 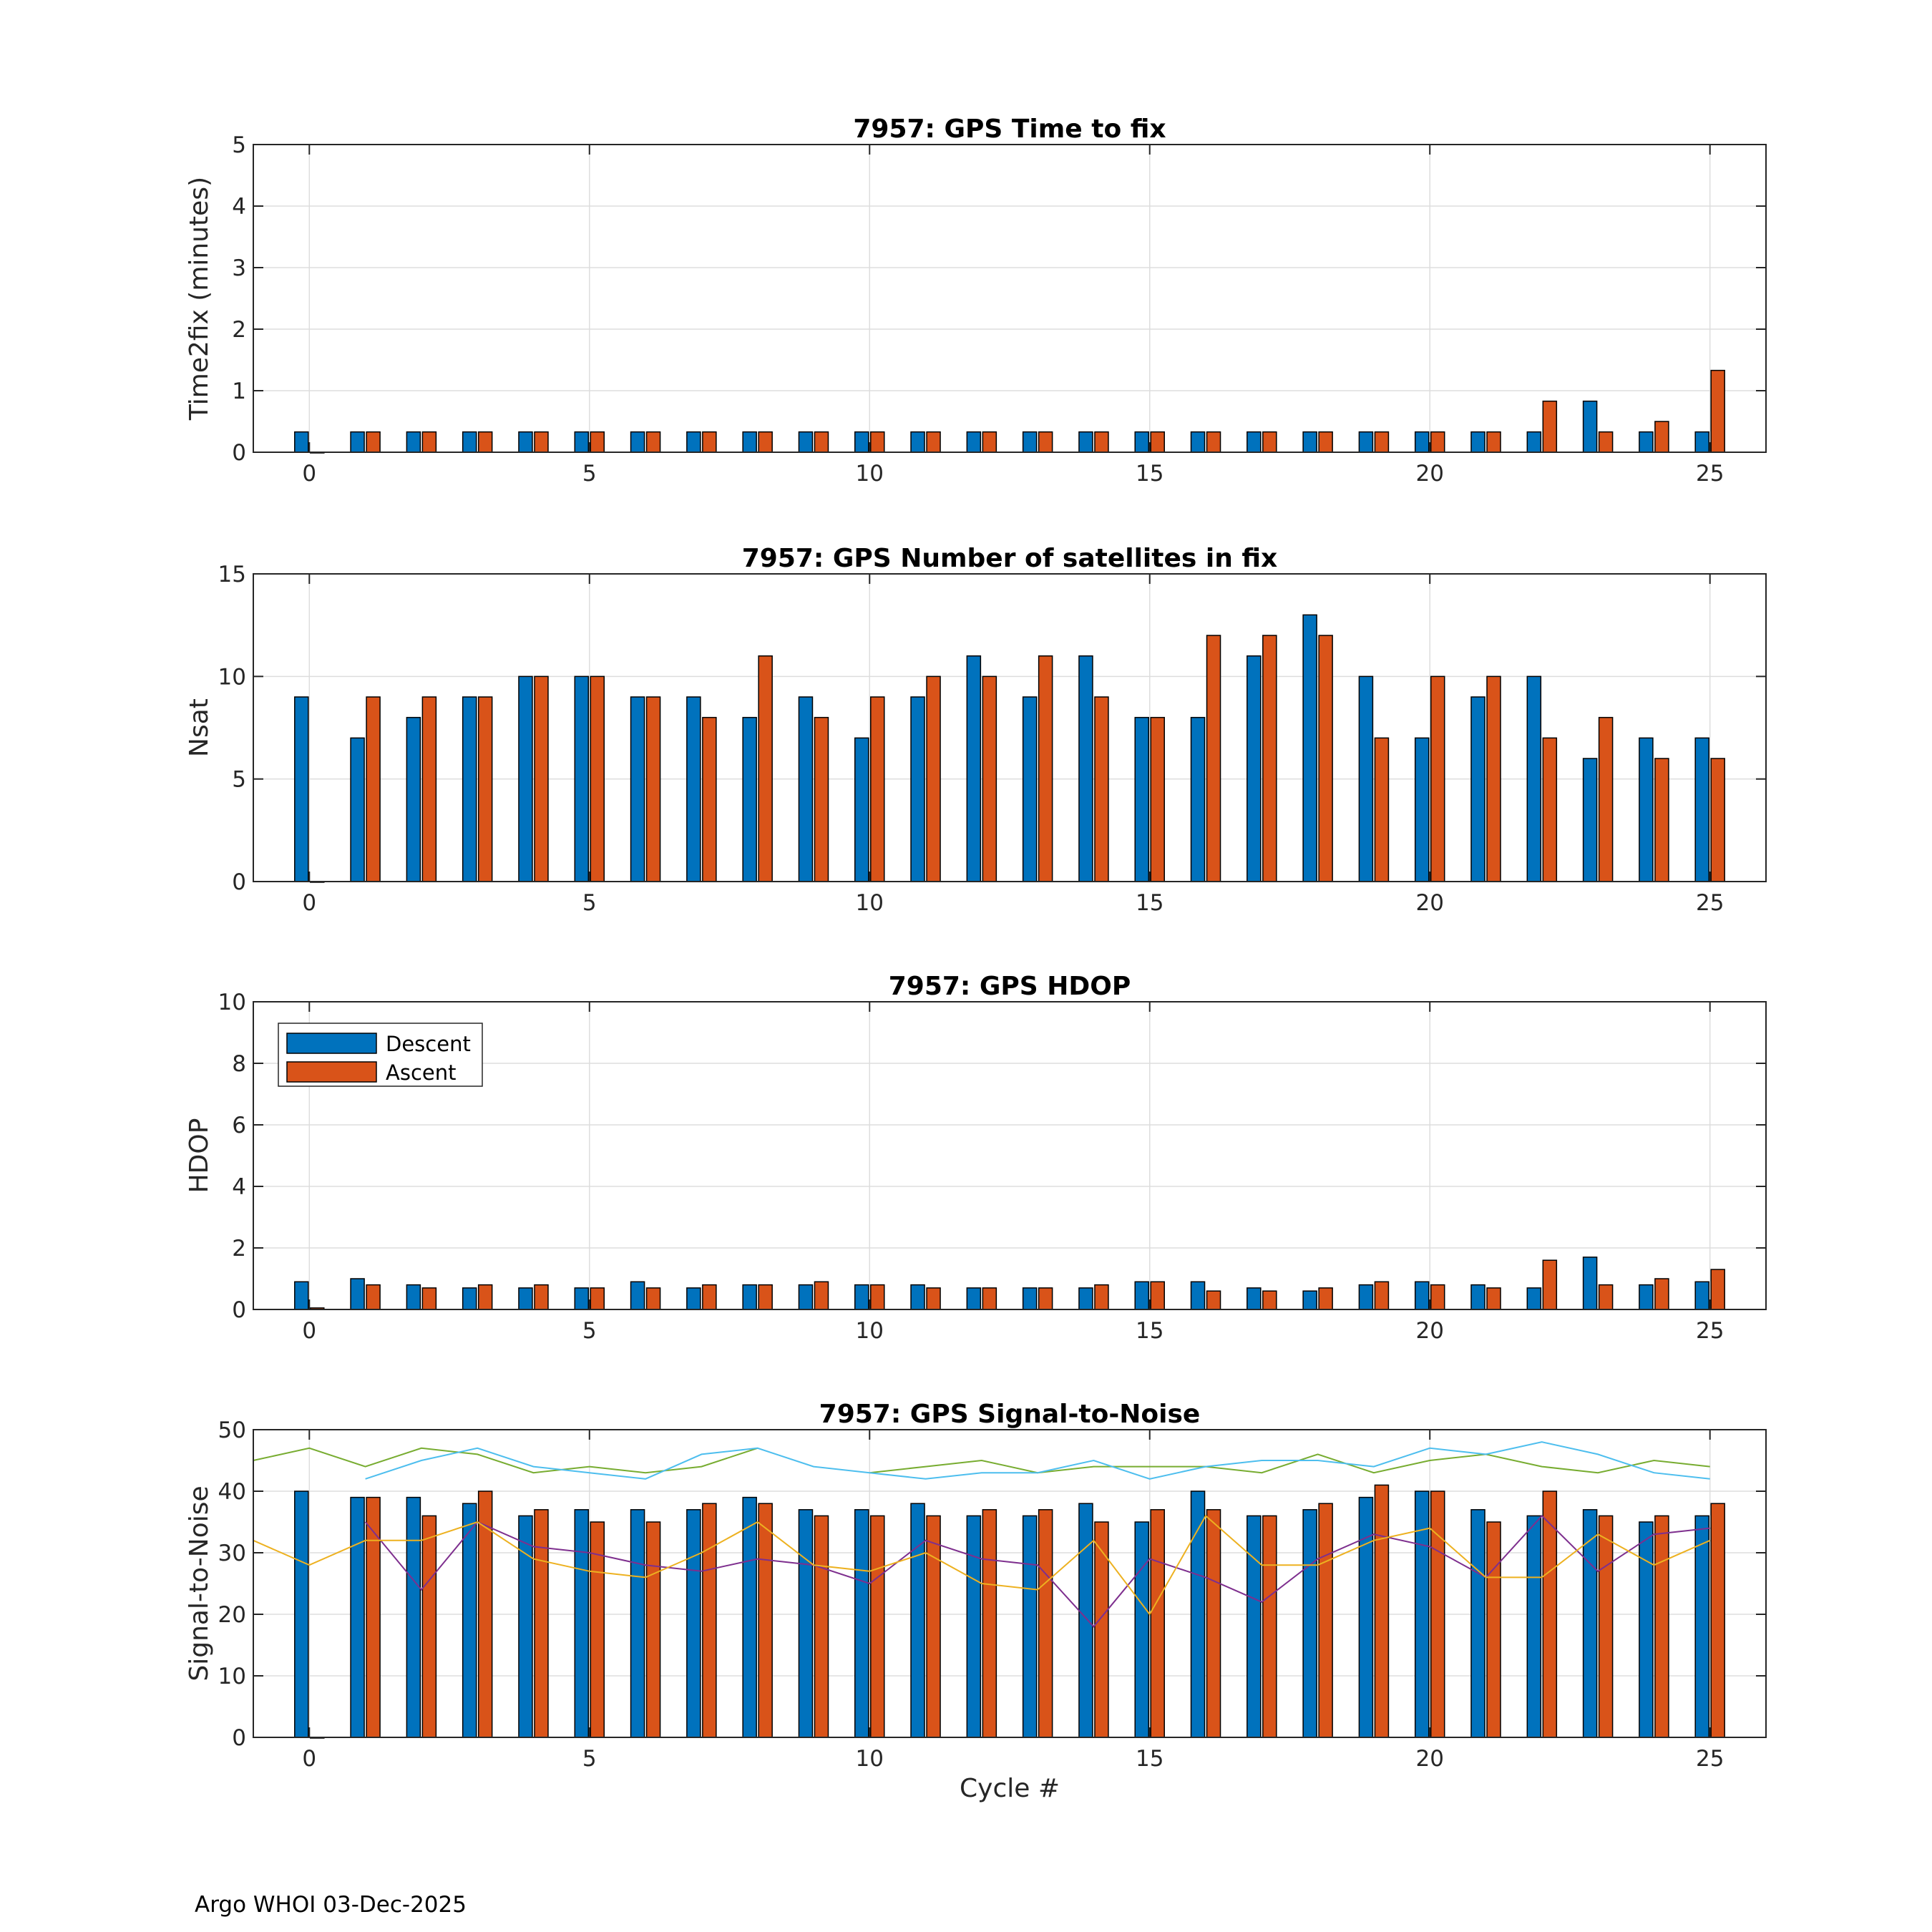 What do you see at coordinates (239, 1125) in the screenshot?
I see `y-tick-label: 6` at bounding box center [239, 1125].